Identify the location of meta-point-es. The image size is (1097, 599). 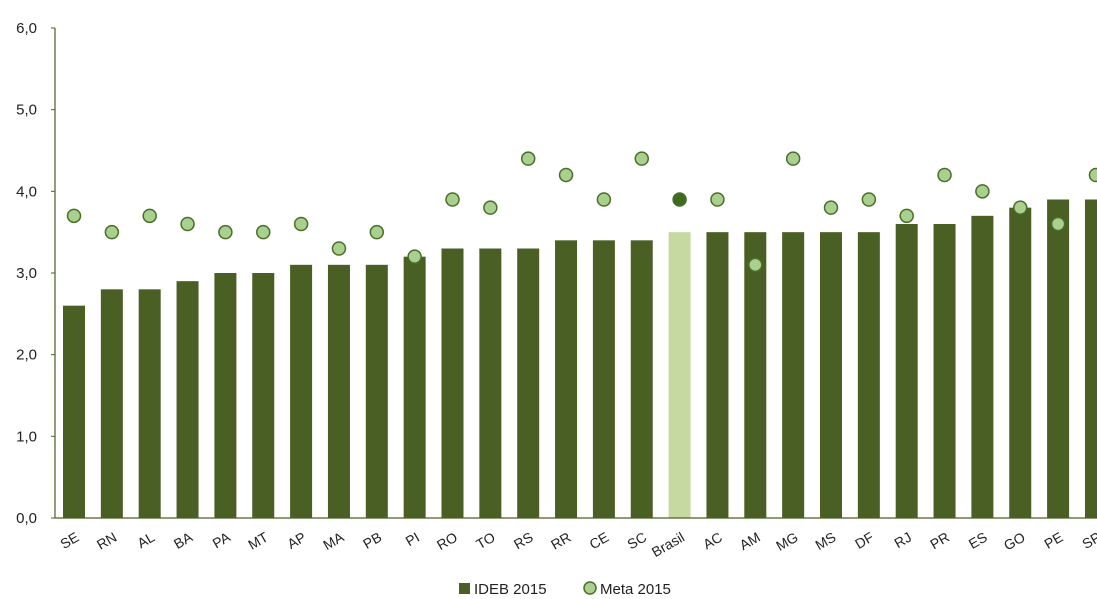
(982, 191).